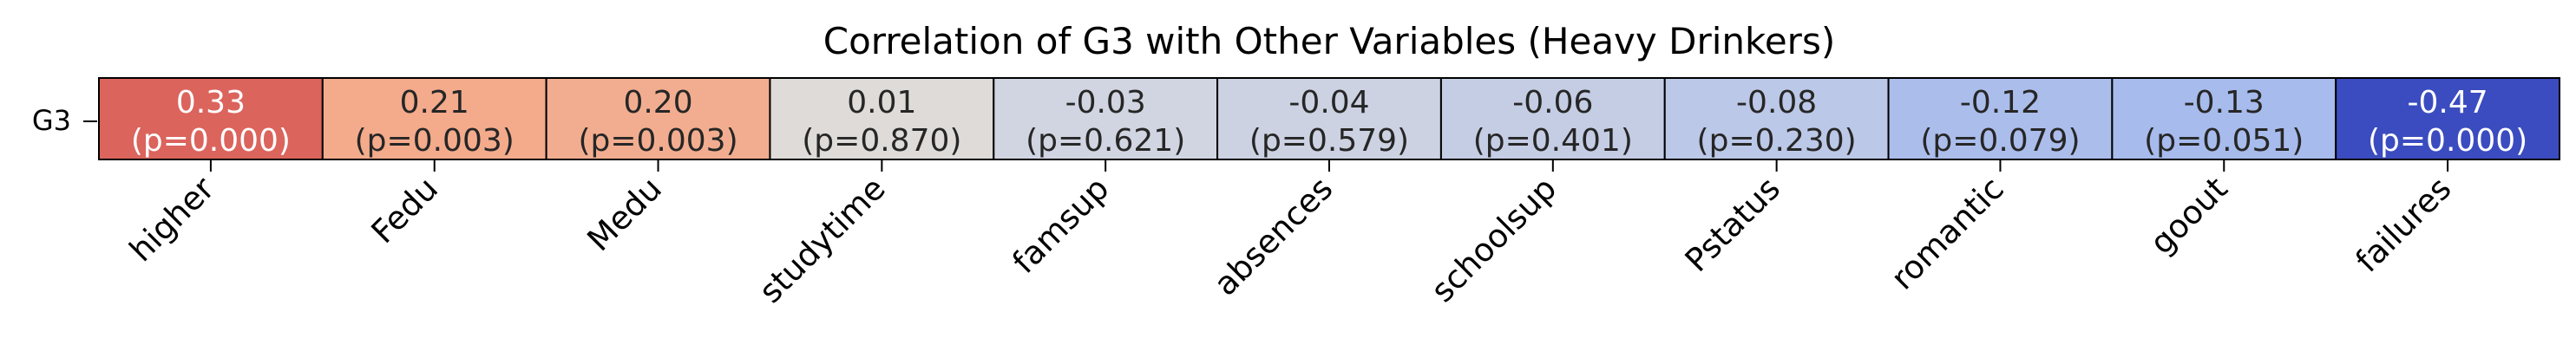 The image size is (2576, 364). What do you see at coordinates (1105, 141) in the screenshot?
I see `cell-p-label: (p=0.621)` at bounding box center [1105, 141].